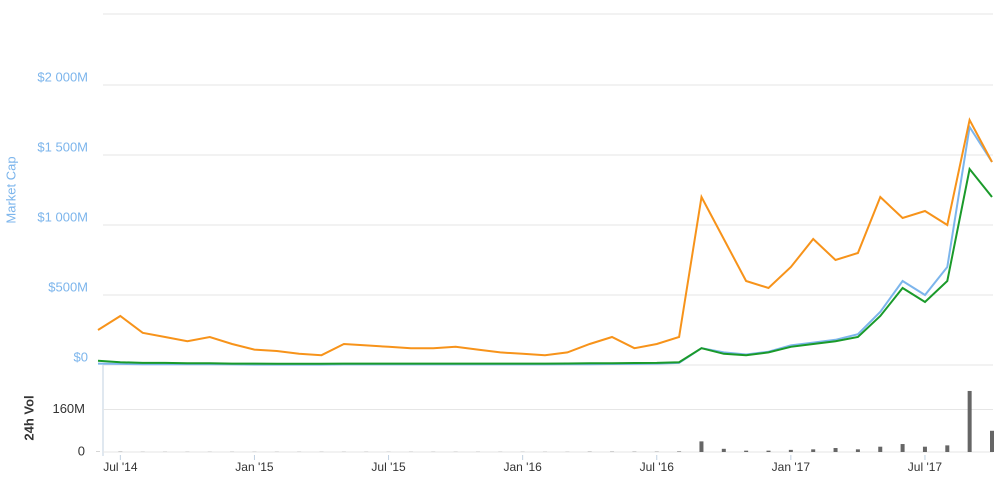 Image resolution: width=1000 pixels, height=488 pixels. Describe the element at coordinates (81, 450) in the screenshot. I see `y-tick-label: 0` at that location.